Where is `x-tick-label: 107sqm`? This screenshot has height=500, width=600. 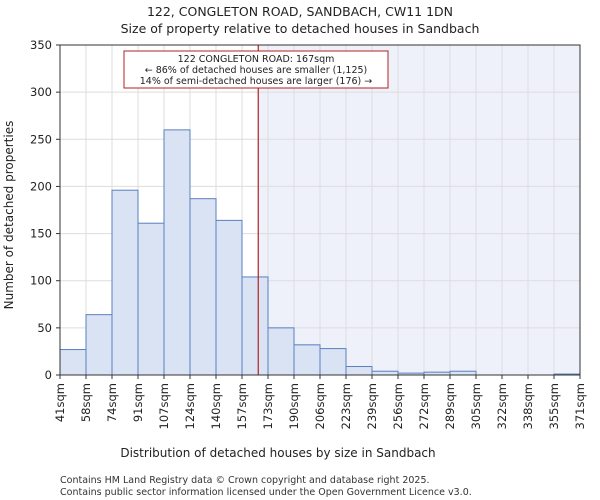
x-tick-label: 107sqm is located at coordinates (164, 406).